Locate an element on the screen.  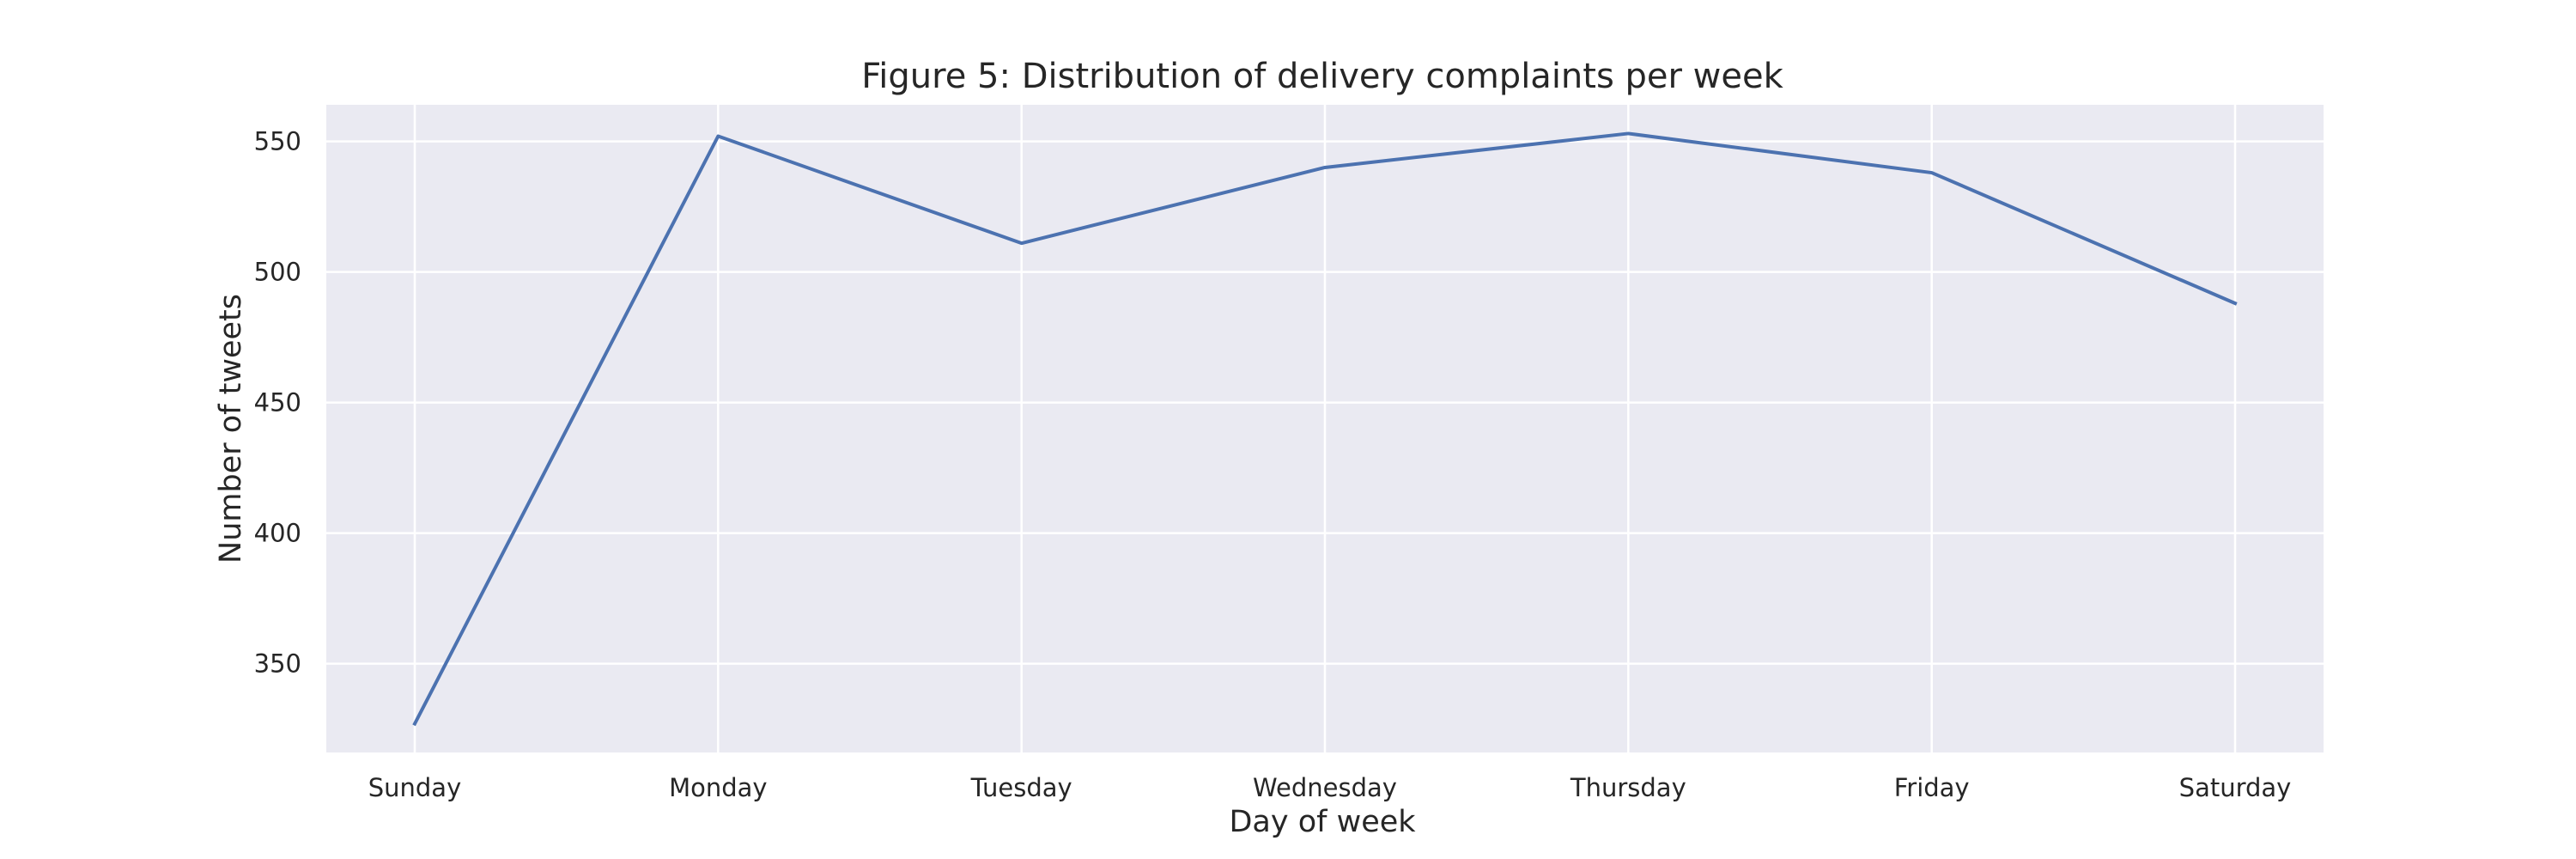
y-axis-title: Number of tweets is located at coordinates (231, 429).